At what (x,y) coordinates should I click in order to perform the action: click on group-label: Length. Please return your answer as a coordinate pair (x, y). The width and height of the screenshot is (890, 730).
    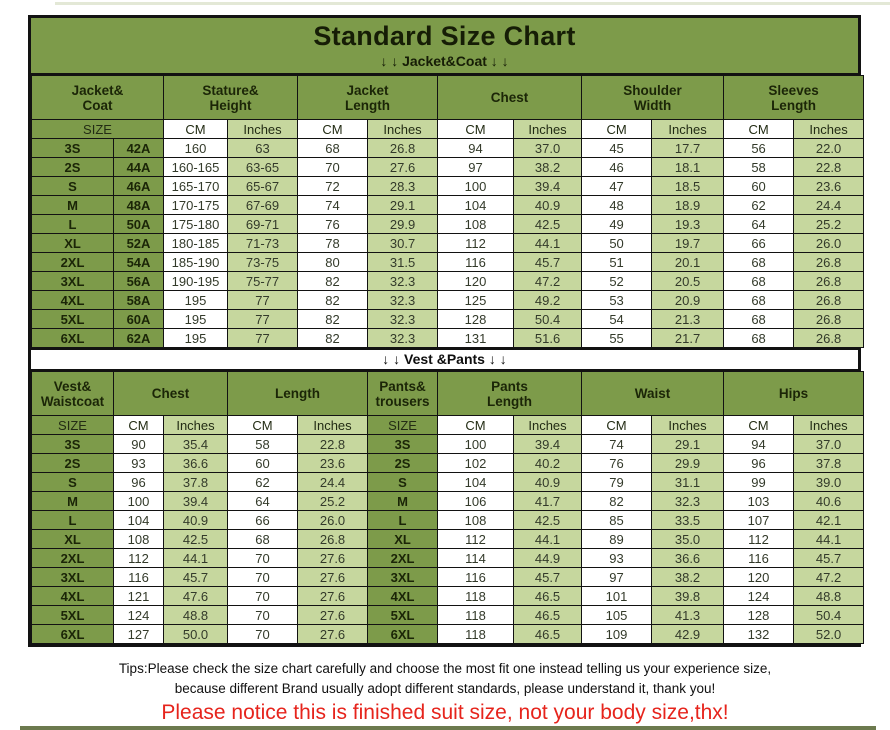
    Looking at the image, I should click on (368, 105).